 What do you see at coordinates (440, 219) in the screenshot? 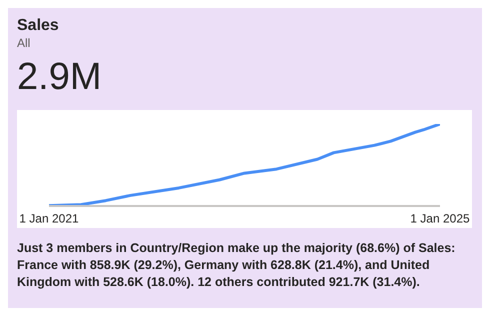
I see `x-tick-label: 1 Jan 2025` at bounding box center [440, 219].